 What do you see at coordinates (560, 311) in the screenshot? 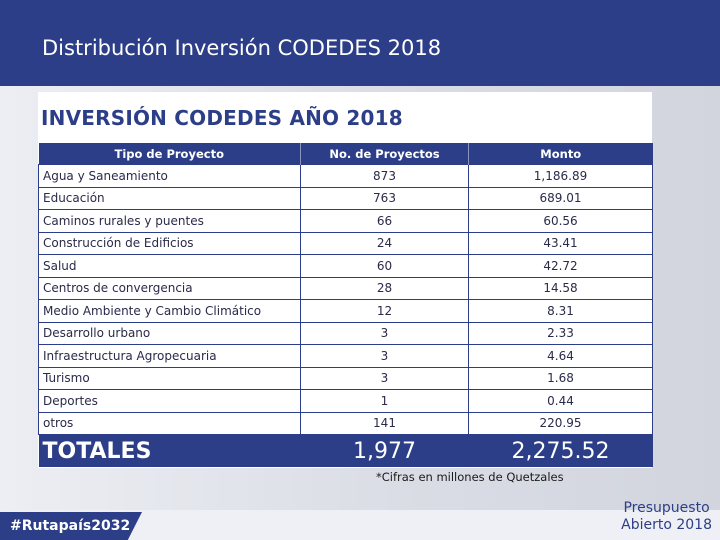
I see `row-monto: 8.31` at bounding box center [560, 311].